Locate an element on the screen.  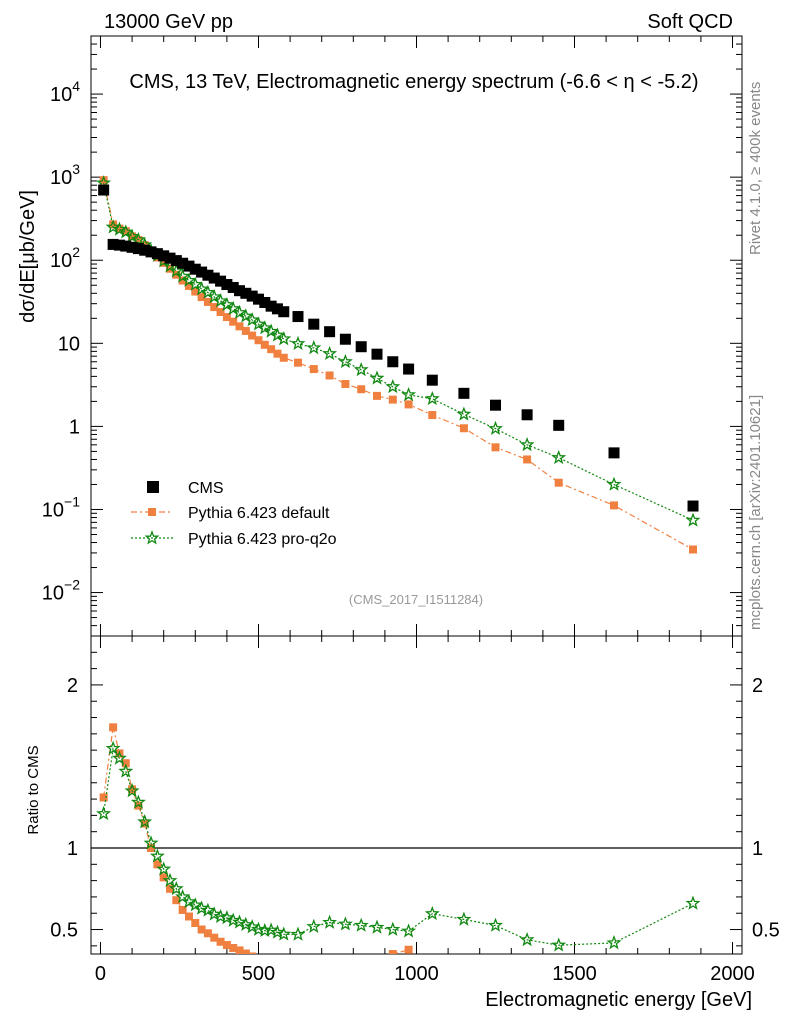
side-label-mcplots: mcplots.cern.ch [arXiv:2401.10621] is located at coordinates (755, 512).